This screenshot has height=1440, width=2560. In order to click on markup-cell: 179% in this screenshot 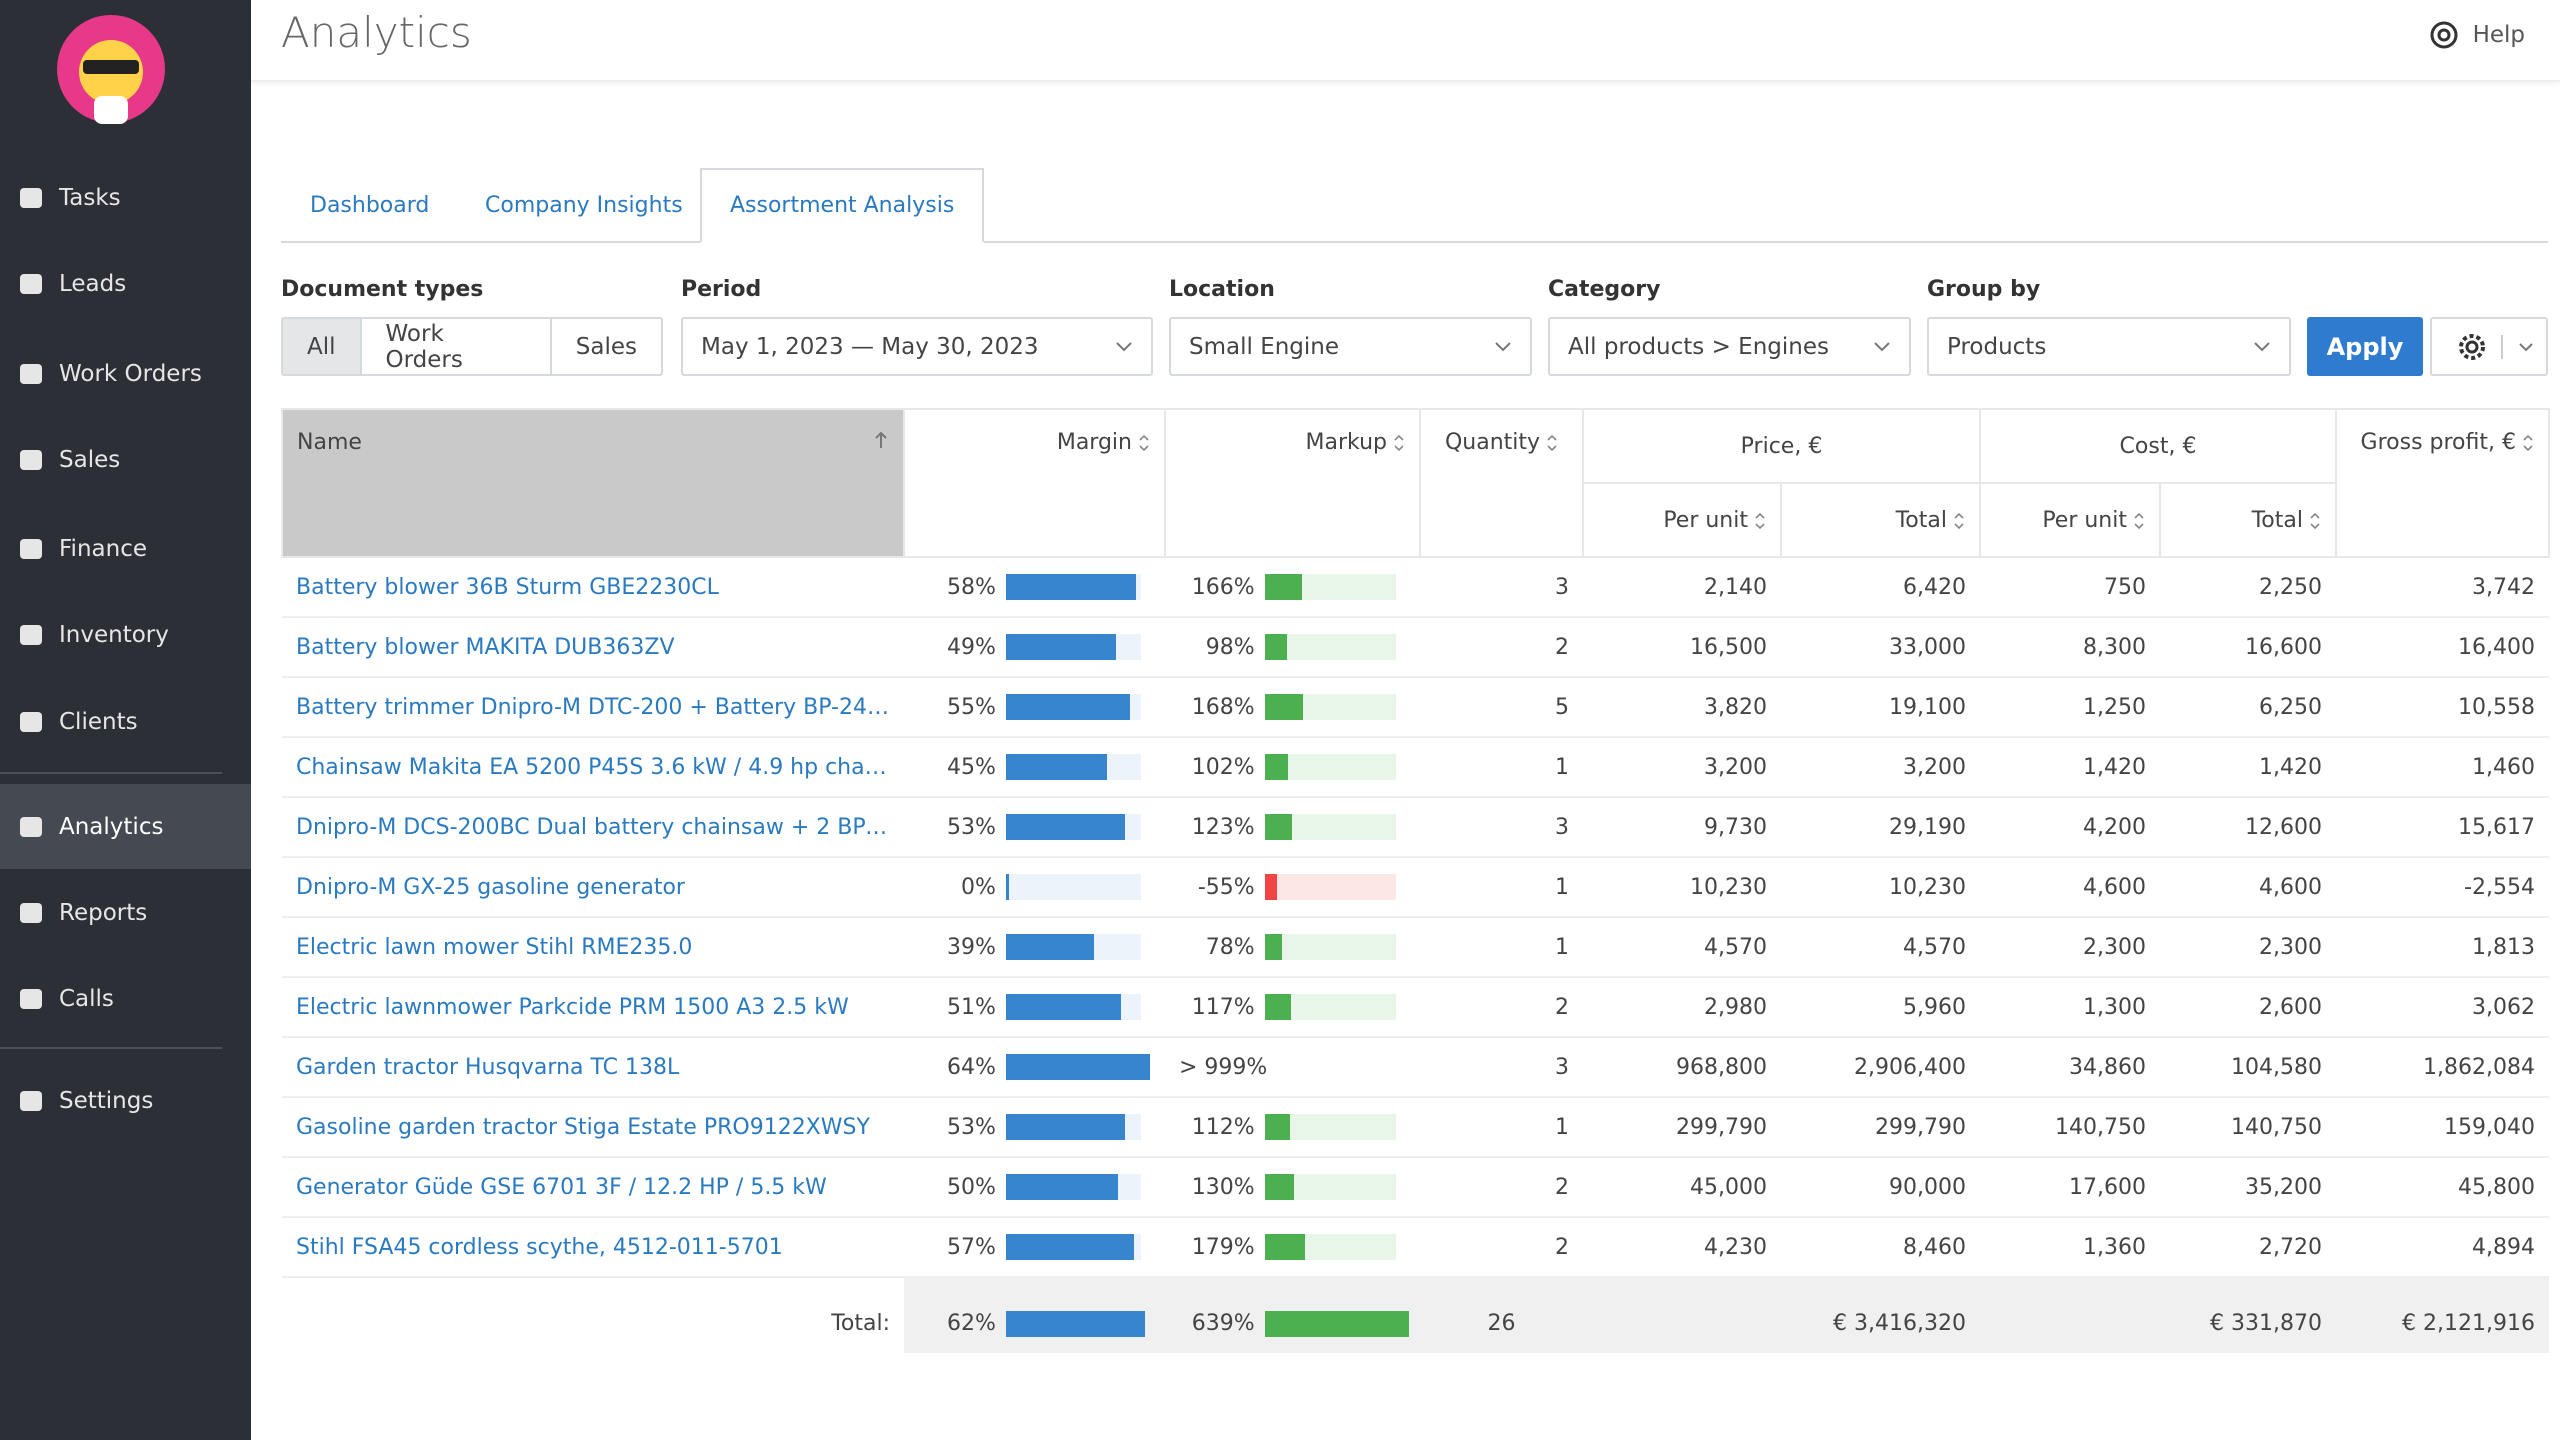, I will do `click(1292, 1247)`.